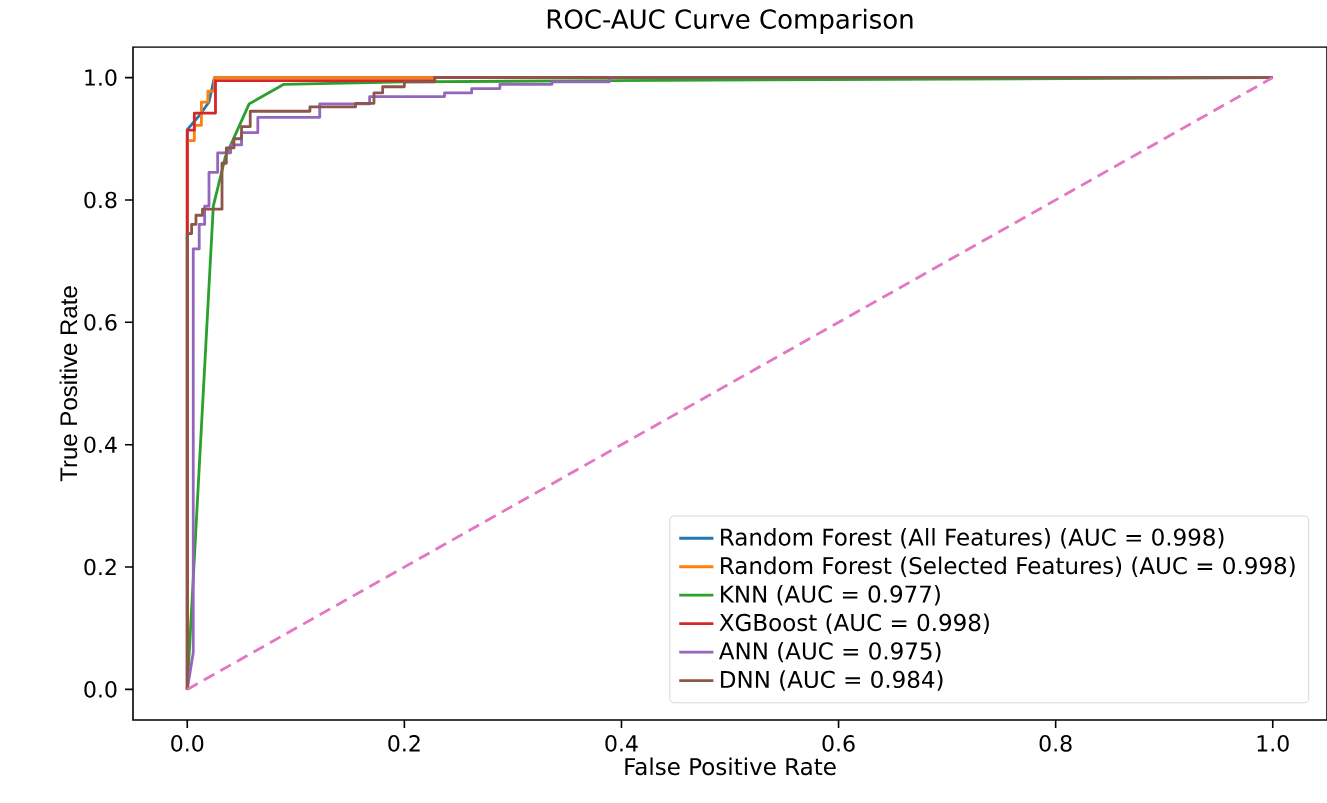 The height and width of the screenshot is (803, 1327). I want to click on x-tick-label: 0.2, so click(404, 743).